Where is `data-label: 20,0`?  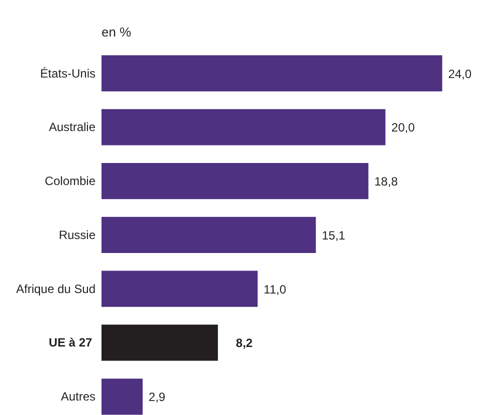 data-label: 20,0 is located at coordinates (403, 127).